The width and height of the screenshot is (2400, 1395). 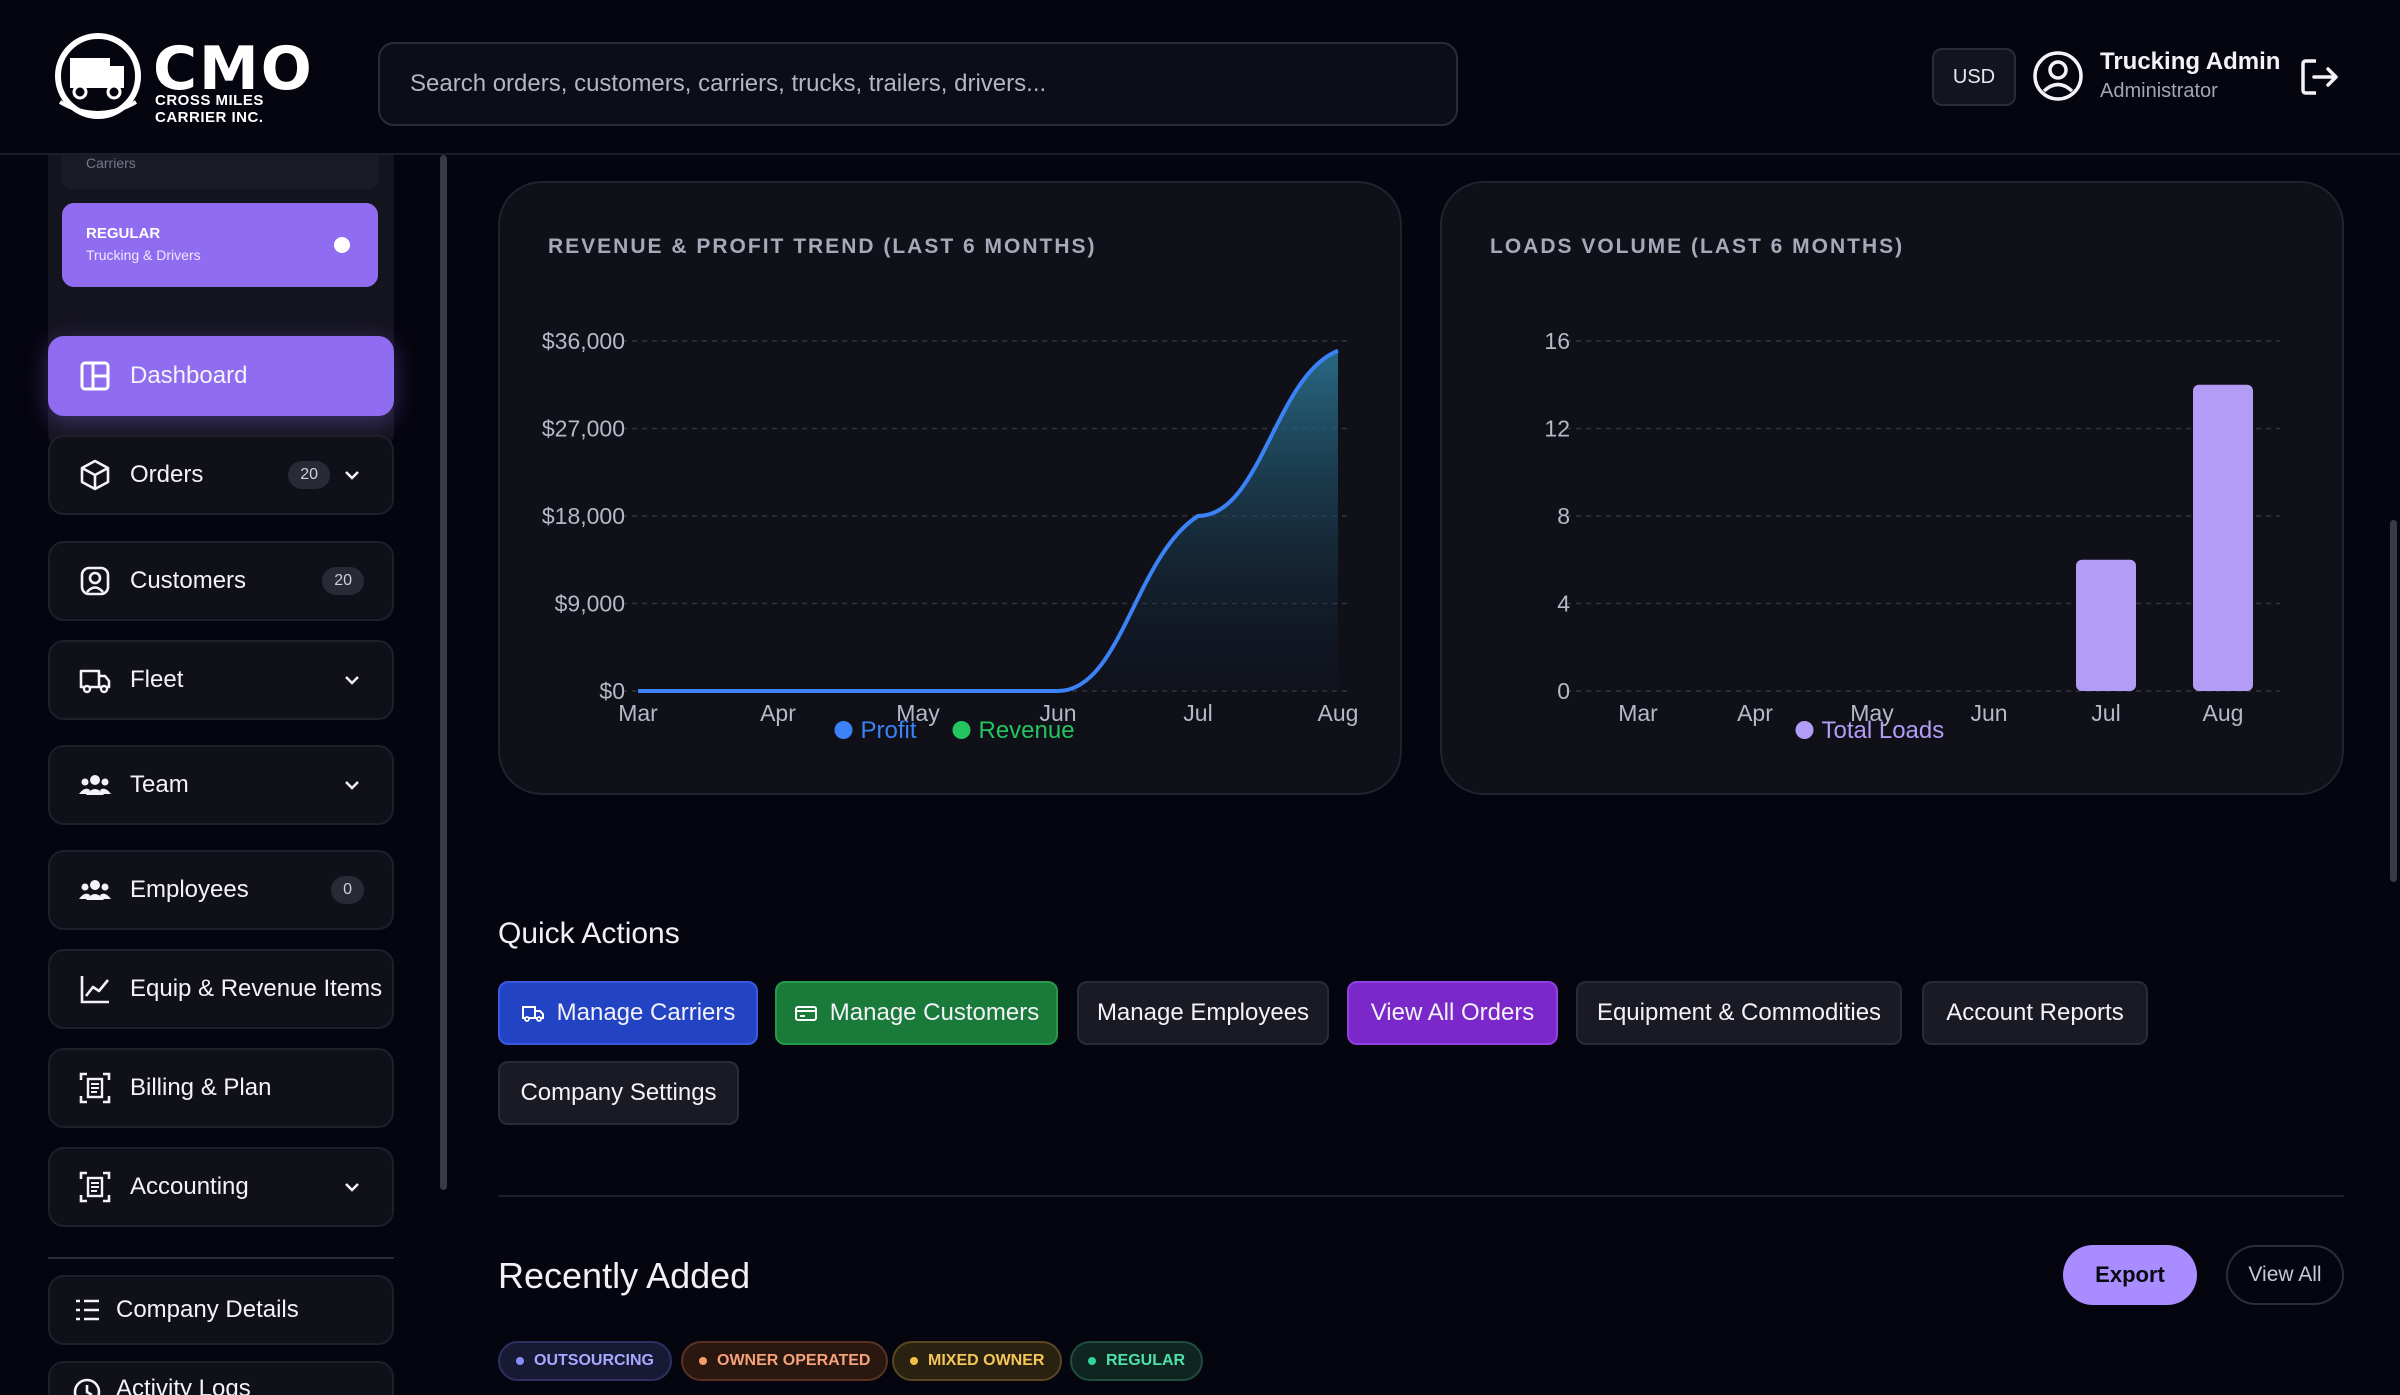 I want to click on sidebar-item-dashboard: Dashboard, so click(x=221, y=376).